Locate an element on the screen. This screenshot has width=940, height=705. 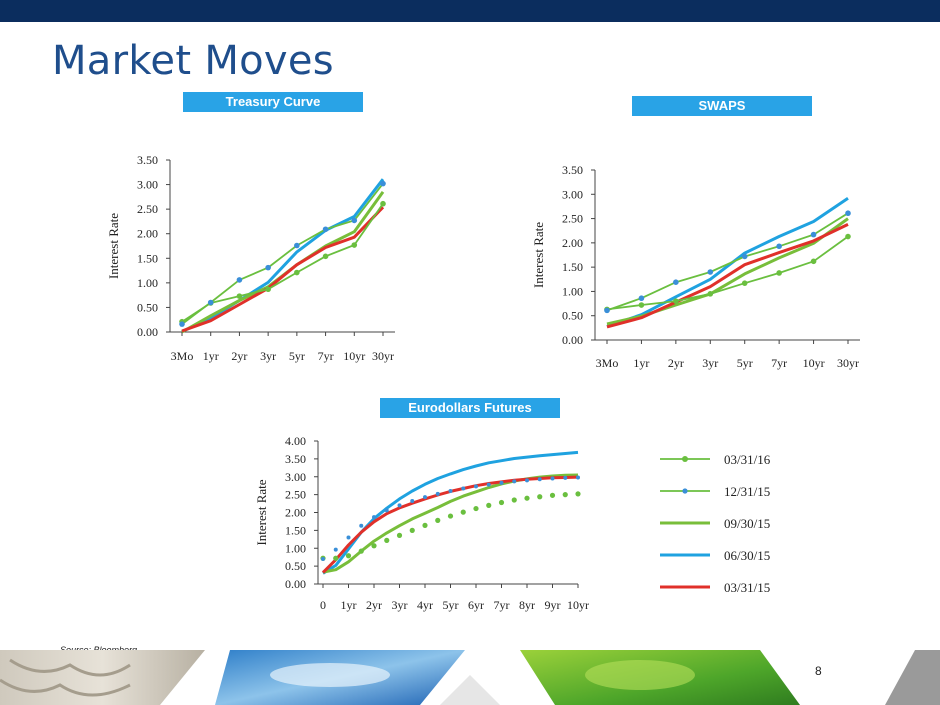
x-tick-label: 4yr is located at coordinates (425, 605).